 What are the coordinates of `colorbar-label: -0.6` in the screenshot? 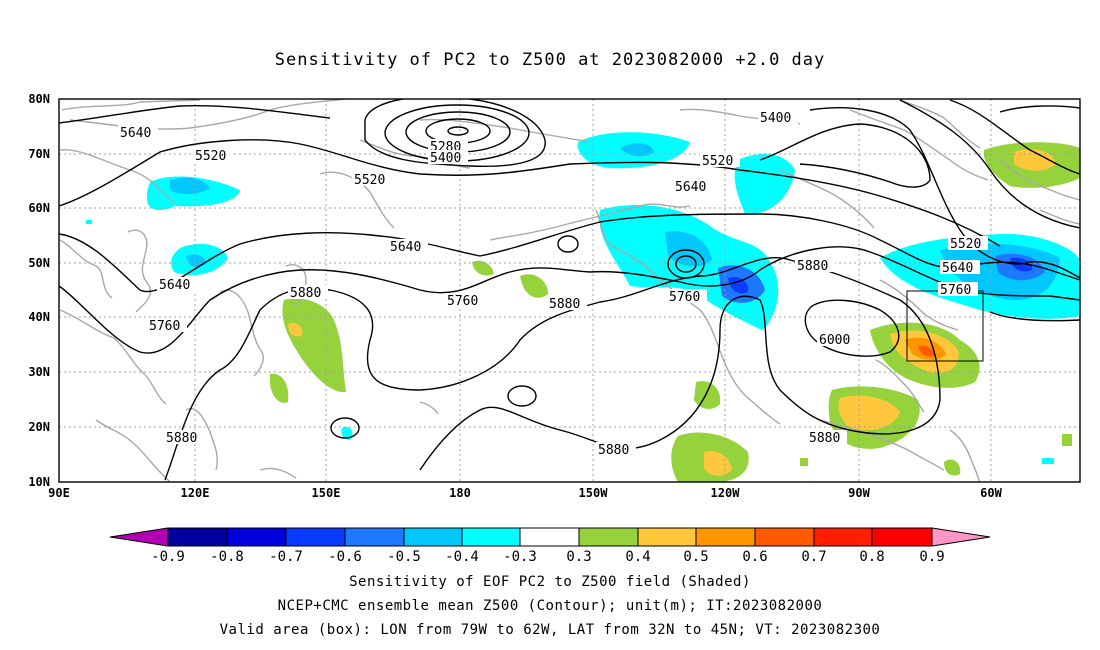 It's located at (345, 557).